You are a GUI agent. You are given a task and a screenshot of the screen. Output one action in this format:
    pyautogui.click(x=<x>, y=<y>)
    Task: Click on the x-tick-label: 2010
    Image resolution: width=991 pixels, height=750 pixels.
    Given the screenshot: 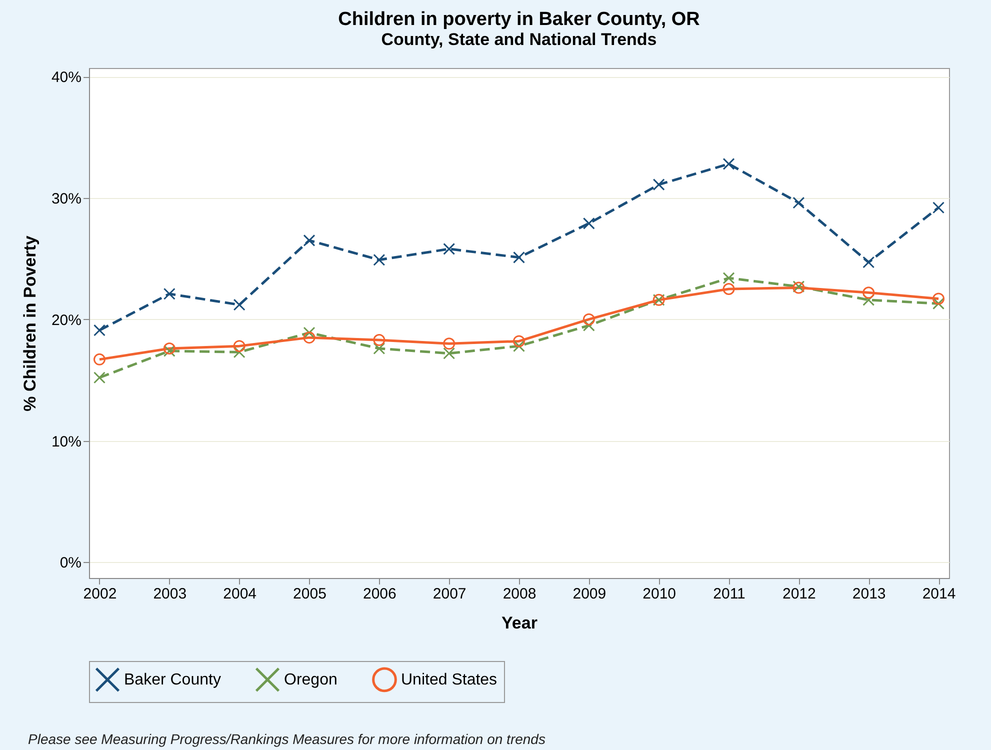 What is the action you would take?
    pyautogui.click(x=659, y=594)
    